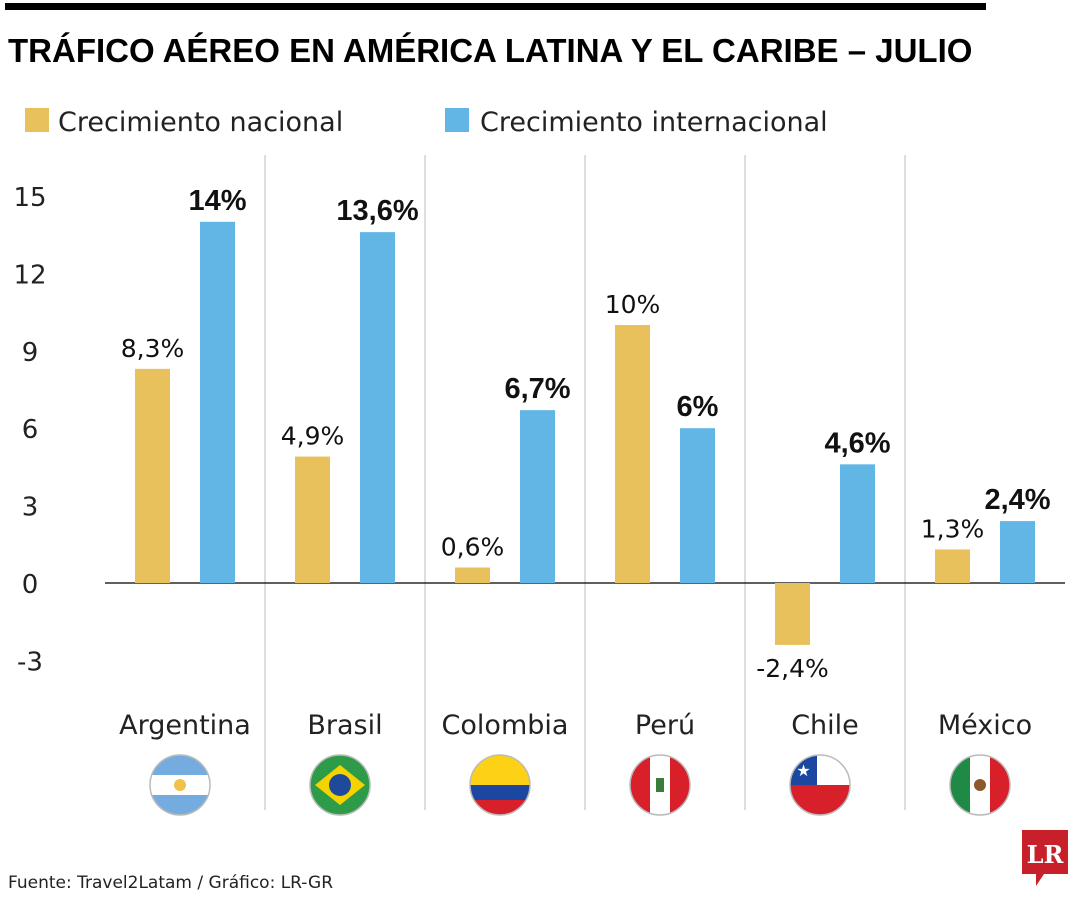 The height and width of the screenshot is (900, 1080). What do you see at coordinates (953, 528) in the screenshot?
I see `data-label: 1,3%` at bounding box center [953, 528].